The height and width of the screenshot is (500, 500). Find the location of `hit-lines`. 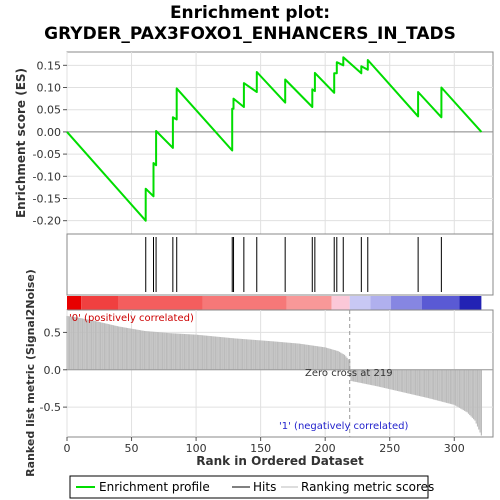

hit-lines is located at coordinates (293, 264).